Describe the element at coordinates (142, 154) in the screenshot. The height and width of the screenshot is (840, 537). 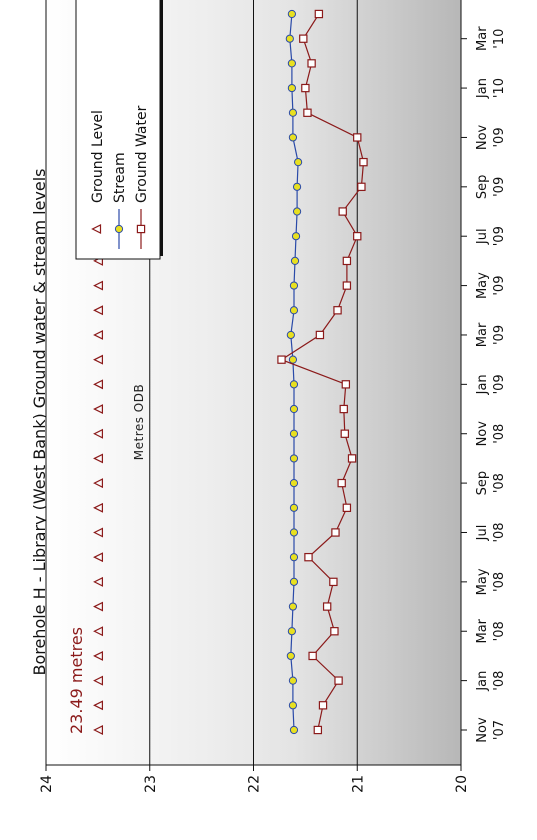
I see `legend-label: Ground Water` at that location.